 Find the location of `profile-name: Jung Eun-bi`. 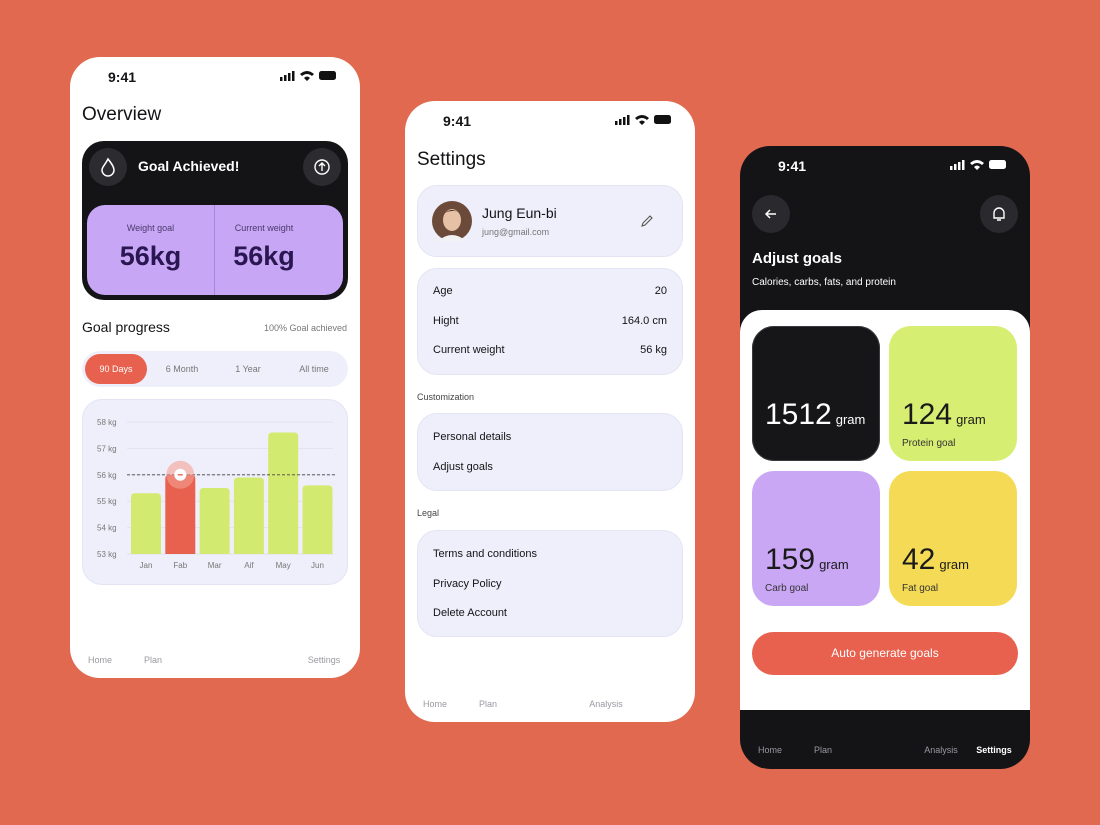

profile-name: Jung Eun-bi is located at coordinates (519, 213).